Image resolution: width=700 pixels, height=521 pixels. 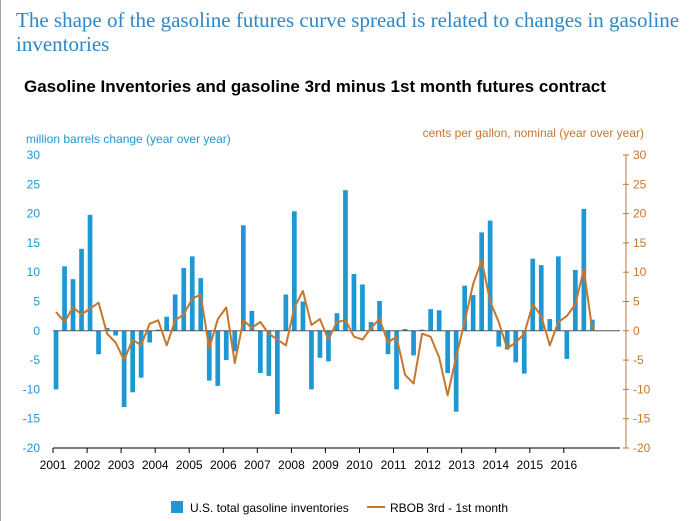 What do you see at coordinates (128, 139) in the screenshot?
I see `left-axis-label: million barrels change (year over year)` at bounding box center [128, 139].